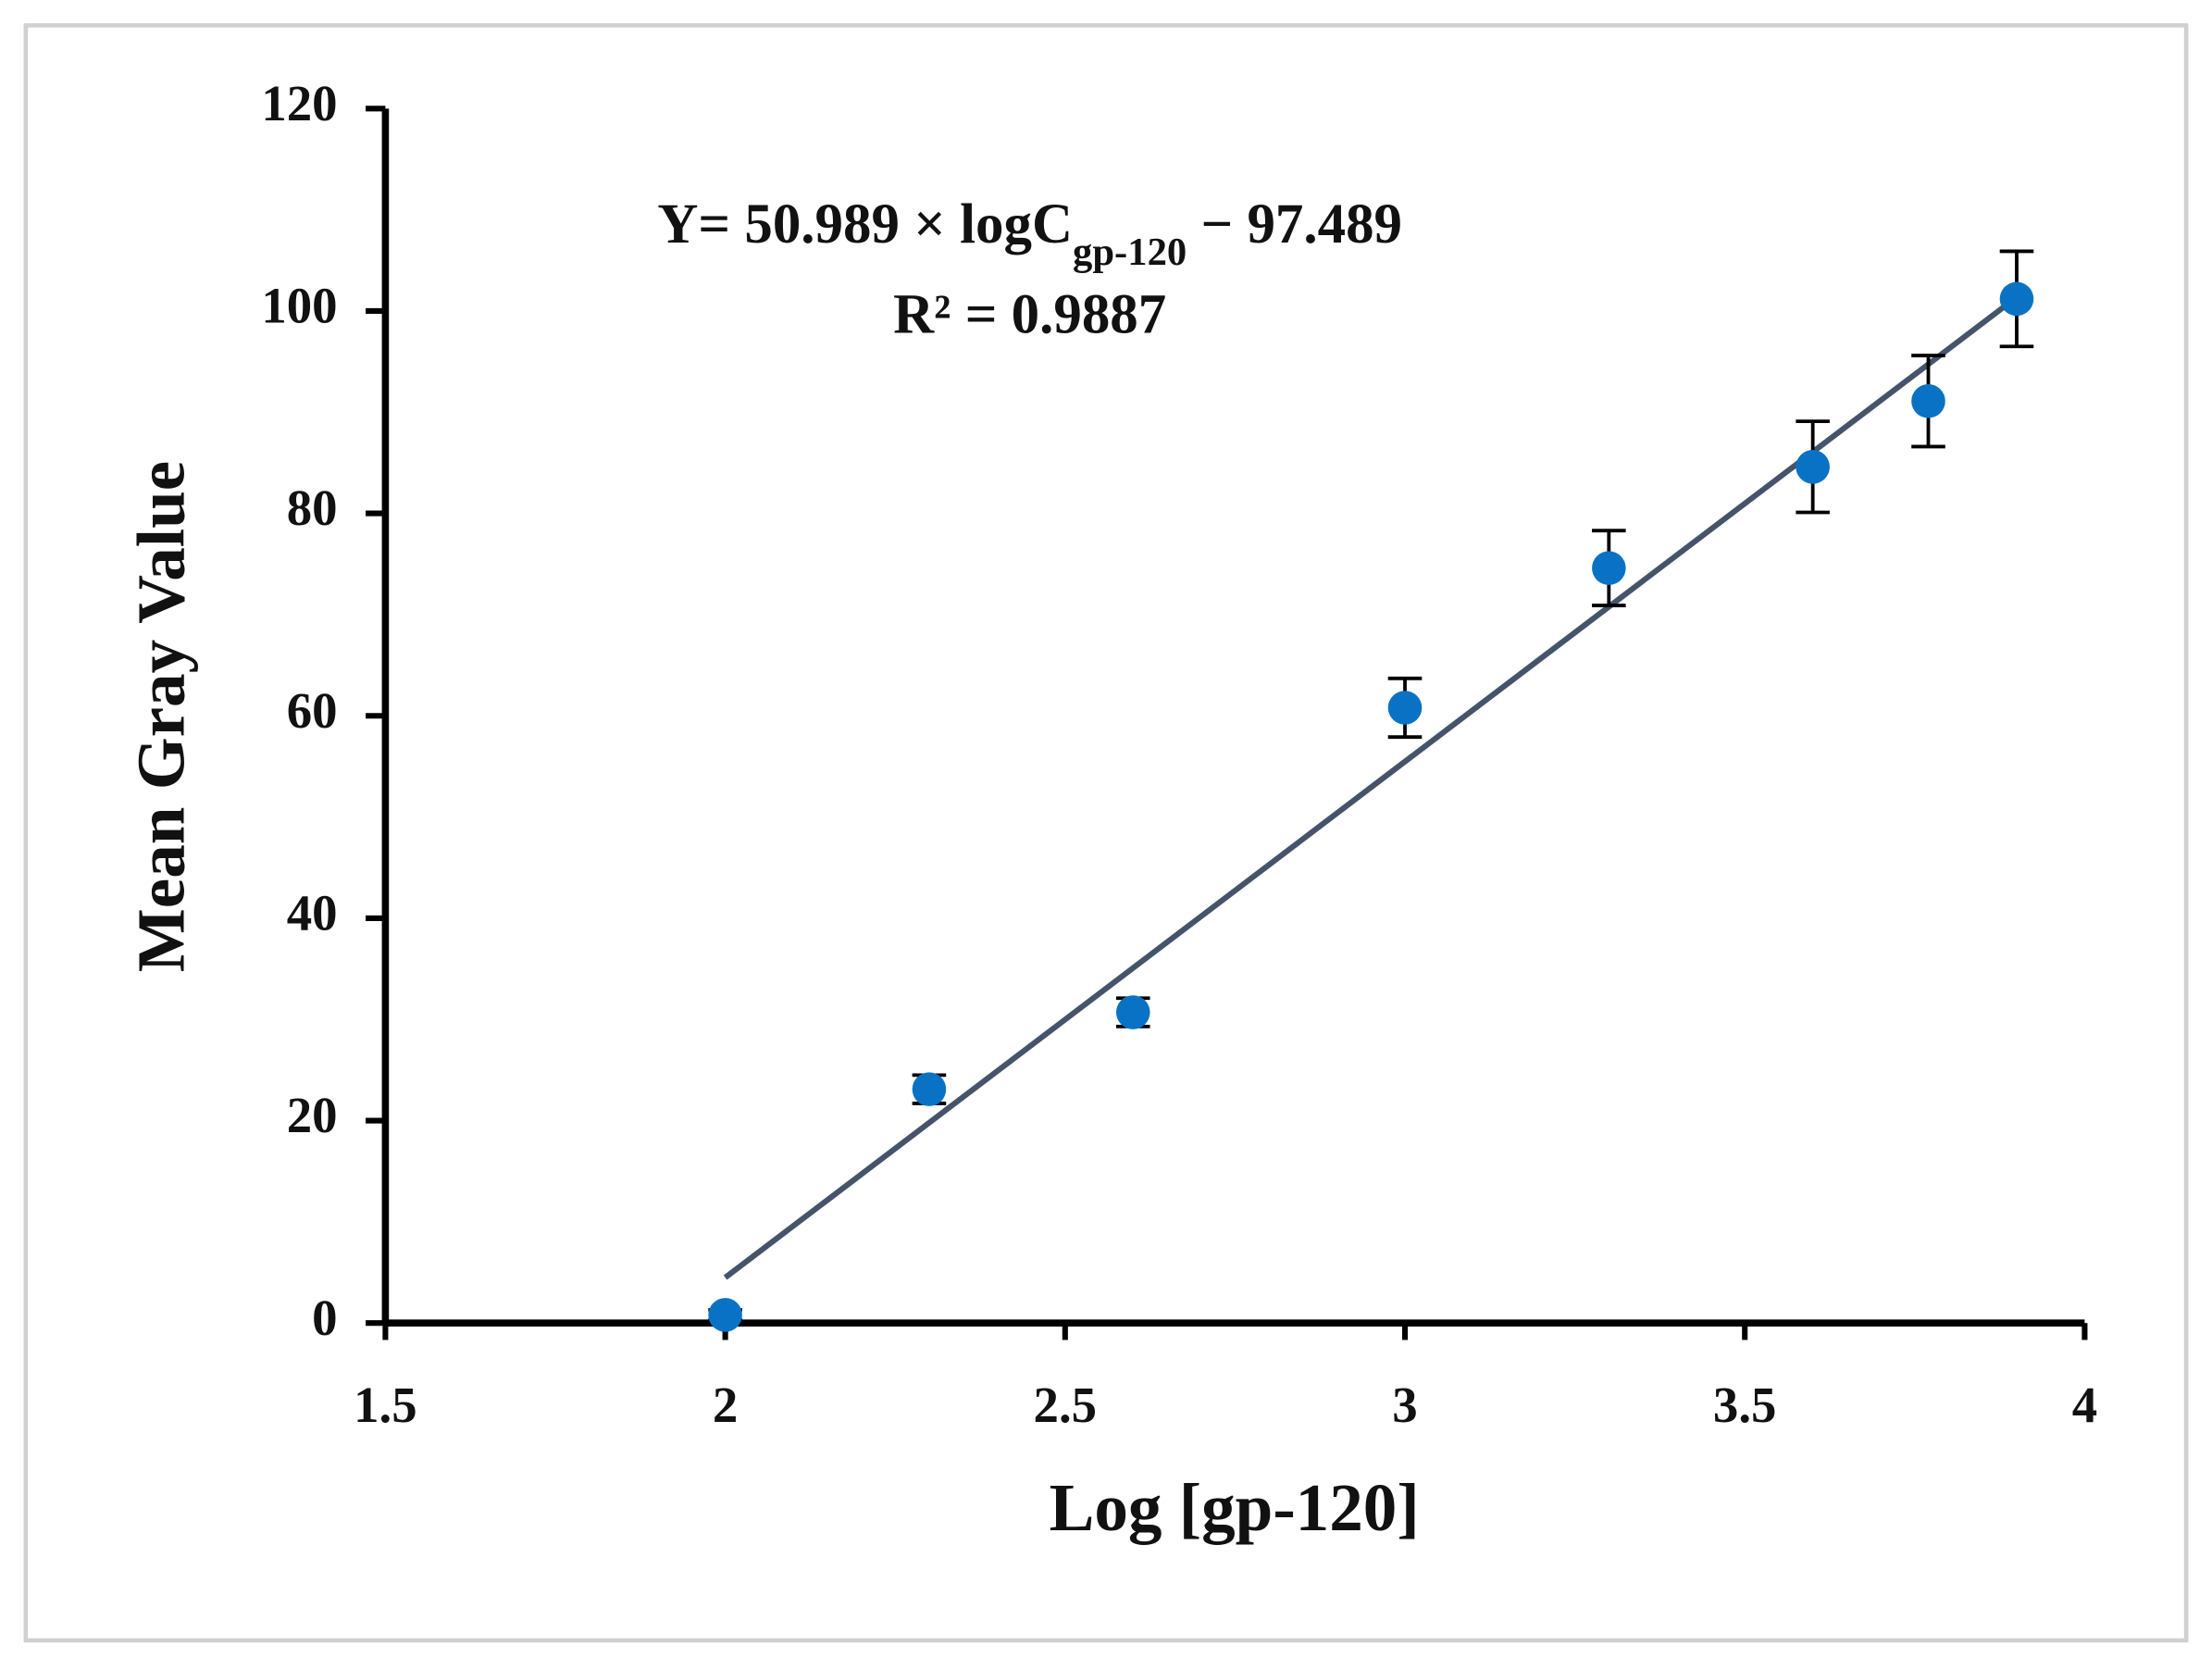  What do you see at coordinates (2084, 1405) in the screenshot?
I see `x-tick-label: 4` at bounding box center [2084, 1405].